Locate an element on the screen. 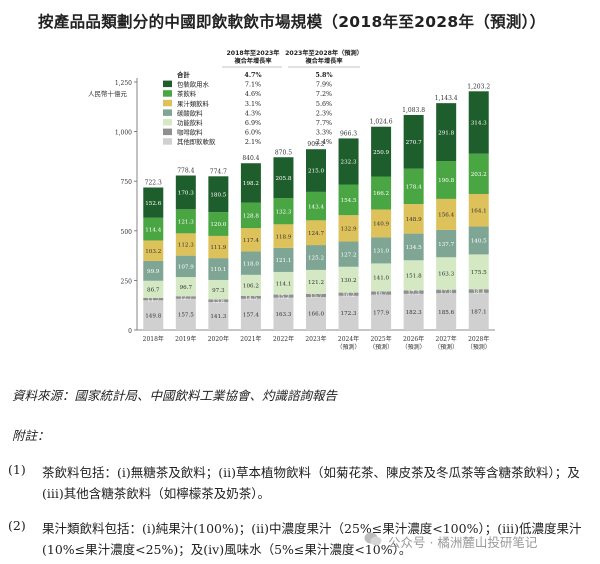  watermark: 公众号 · 橘洲麓山投研笔记 is located at coordinates (463, 542).